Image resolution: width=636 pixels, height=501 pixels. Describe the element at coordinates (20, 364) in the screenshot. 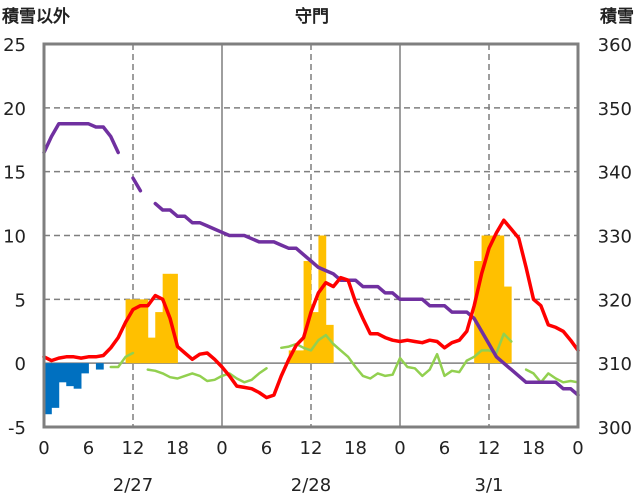

I see `left-tick-label: 0` at that location.